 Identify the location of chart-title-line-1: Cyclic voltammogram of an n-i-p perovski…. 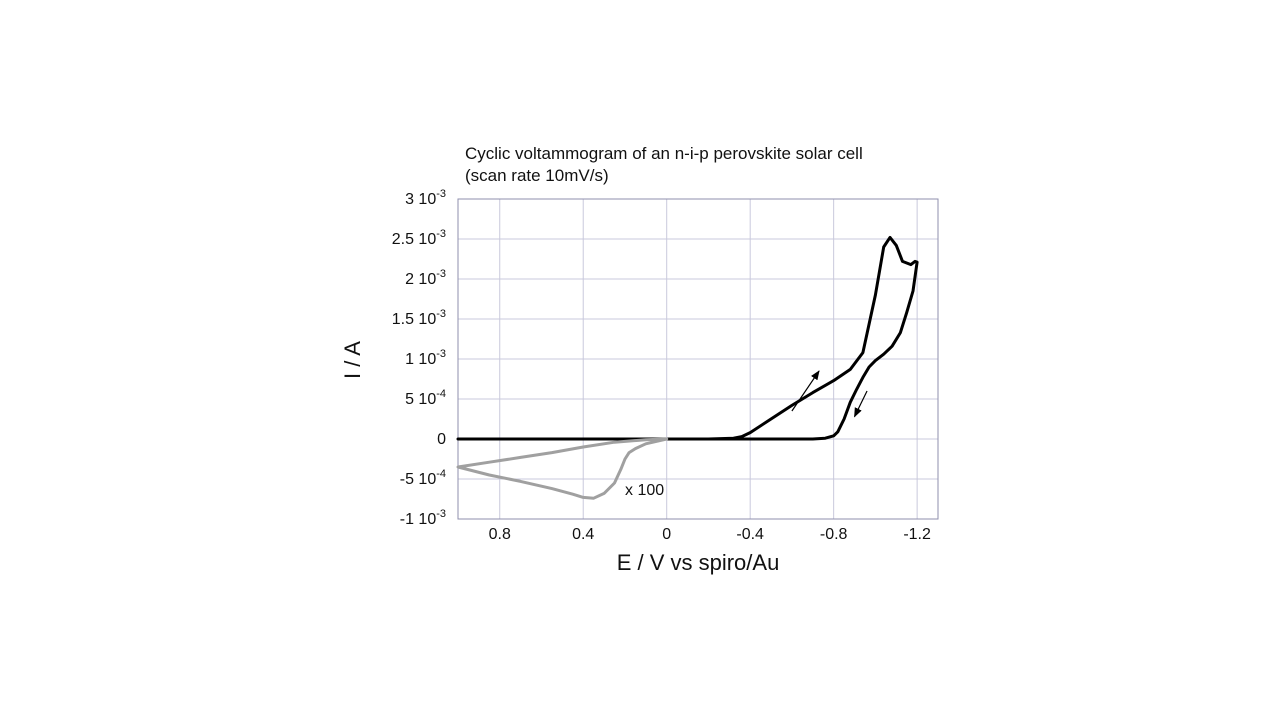
(664, 153).